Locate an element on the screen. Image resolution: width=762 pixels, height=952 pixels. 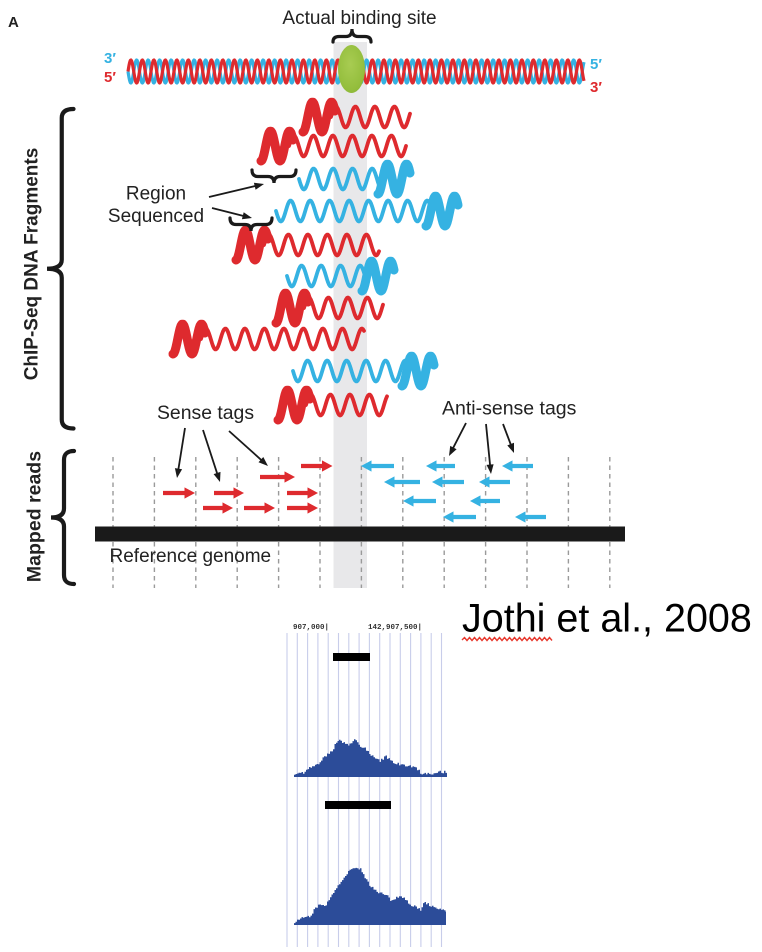
svg-text: Sense tags is located at coordinates (205, 413).